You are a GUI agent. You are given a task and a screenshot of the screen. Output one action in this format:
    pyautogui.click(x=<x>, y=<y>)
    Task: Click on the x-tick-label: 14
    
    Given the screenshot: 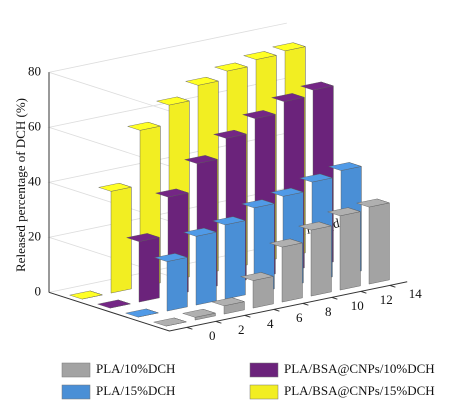 What is the action you would take?
    pyautogui.click(x=416, y=293)
    